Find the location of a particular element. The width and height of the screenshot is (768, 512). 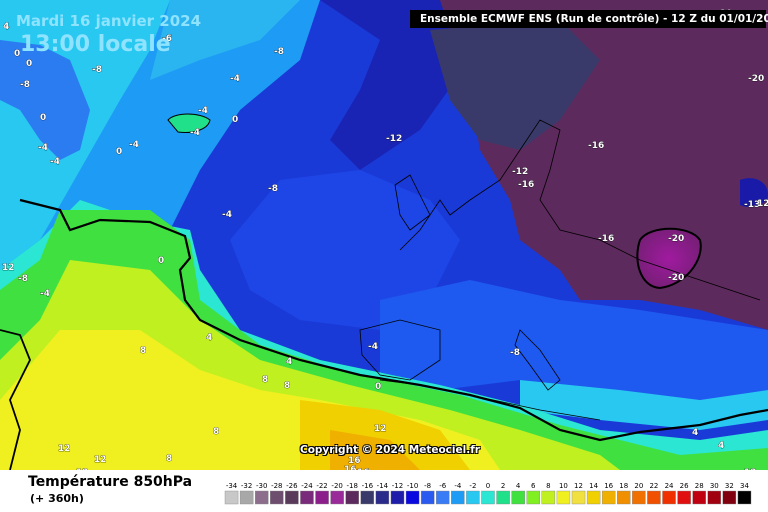

legend-value-label: -20 is located at coordinates (336, 486).